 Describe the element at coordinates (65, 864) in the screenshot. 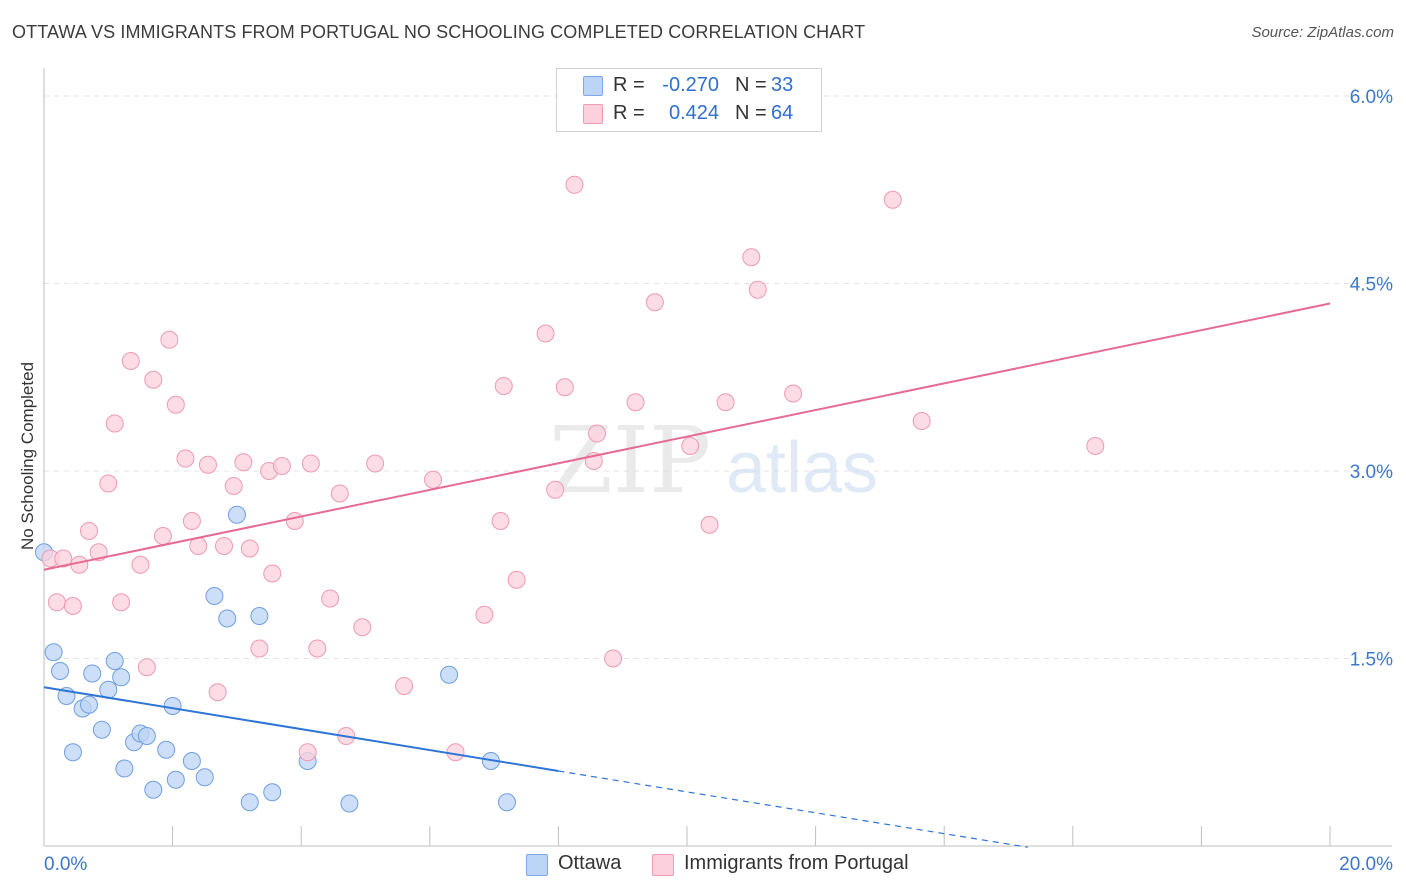

I see `x-tick-label-min: 0.0%` at that location.